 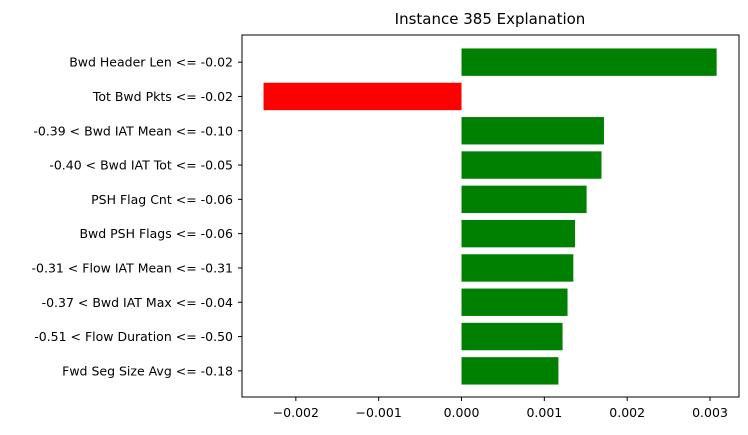 I want to click on x-tick-label: −0.001, so click(x=379, y=412).